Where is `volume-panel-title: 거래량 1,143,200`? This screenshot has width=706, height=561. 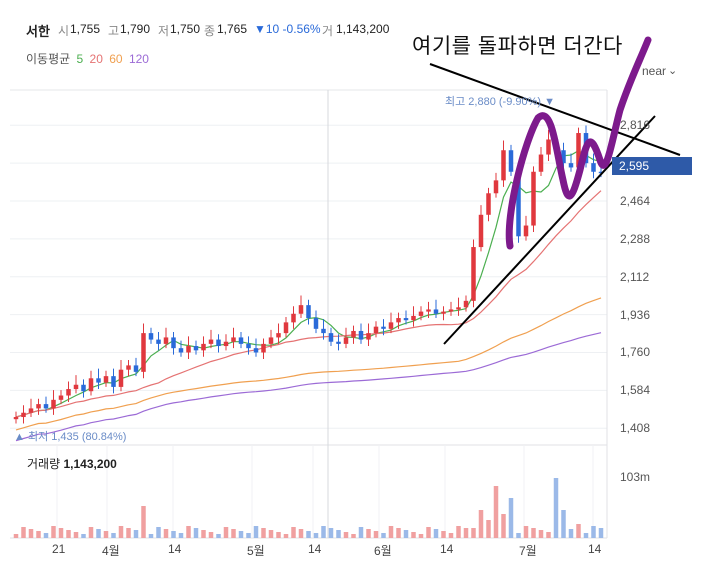
volume-panel-title: 거래량 1,143,200 is located at coordinates (72, 463).